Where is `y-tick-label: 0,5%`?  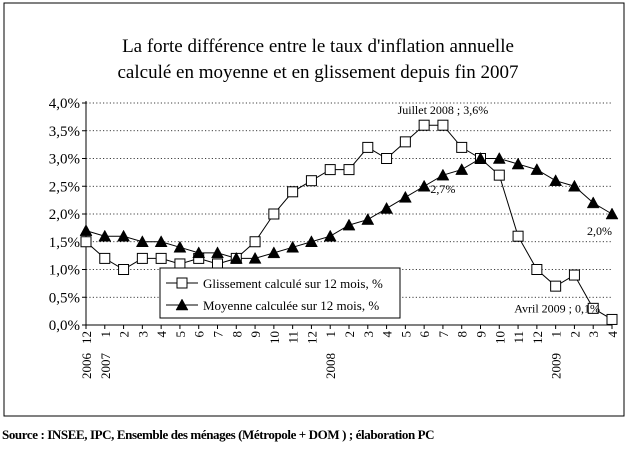 y-tick-label: 0,5% is located at coordinates (64, 298).